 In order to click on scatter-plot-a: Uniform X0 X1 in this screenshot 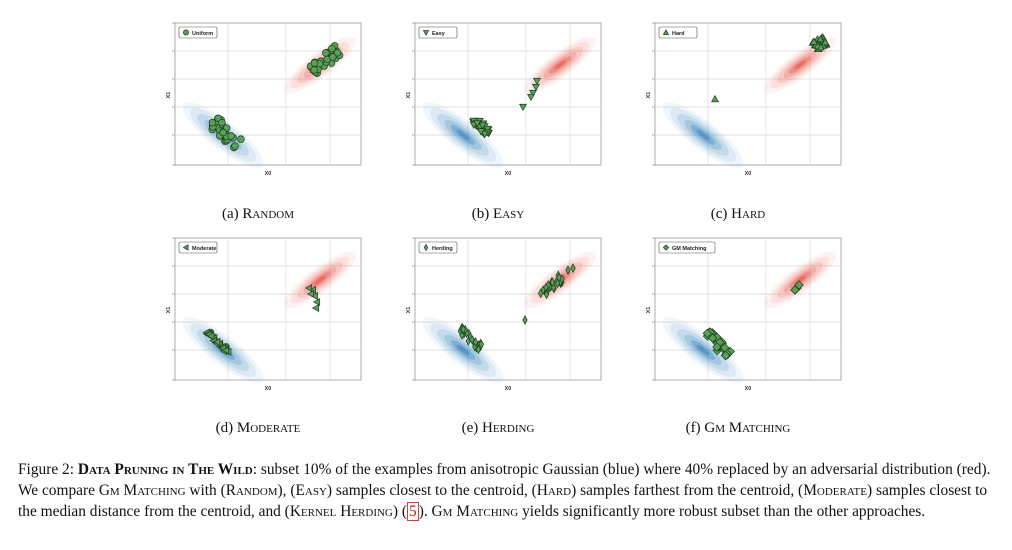, I will do `click(264, 99)`.